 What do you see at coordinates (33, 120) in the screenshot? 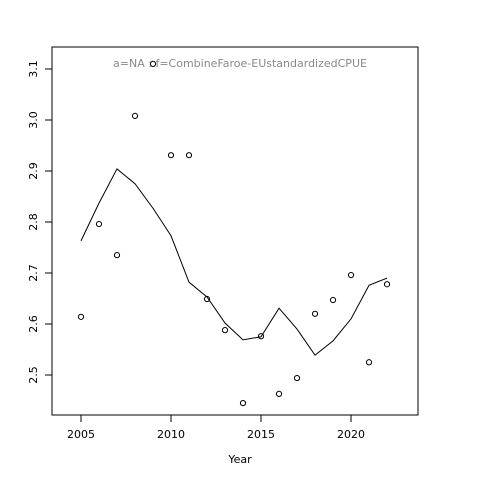
I see `y-tick-label: 3.0` at bounding box center [33, 120].